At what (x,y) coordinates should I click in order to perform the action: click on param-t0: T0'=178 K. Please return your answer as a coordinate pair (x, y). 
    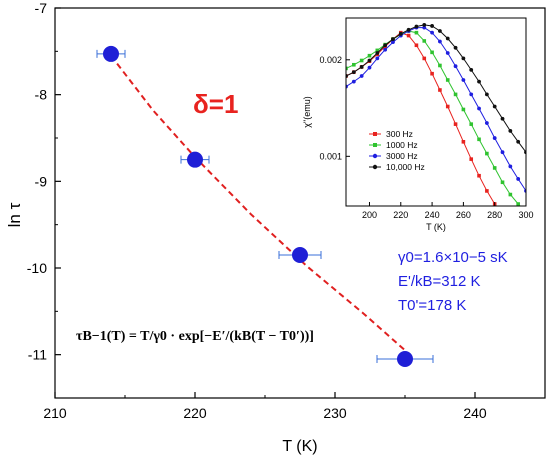
    Looking at the image, I should click on (432, 305).